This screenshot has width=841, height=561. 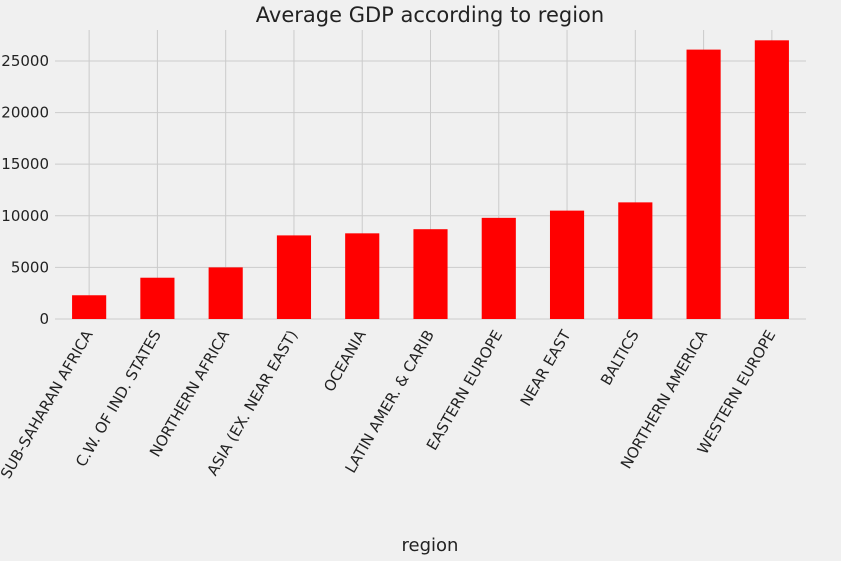 I want to click on y-tick-label: 5000, so click(x=30, y=267).